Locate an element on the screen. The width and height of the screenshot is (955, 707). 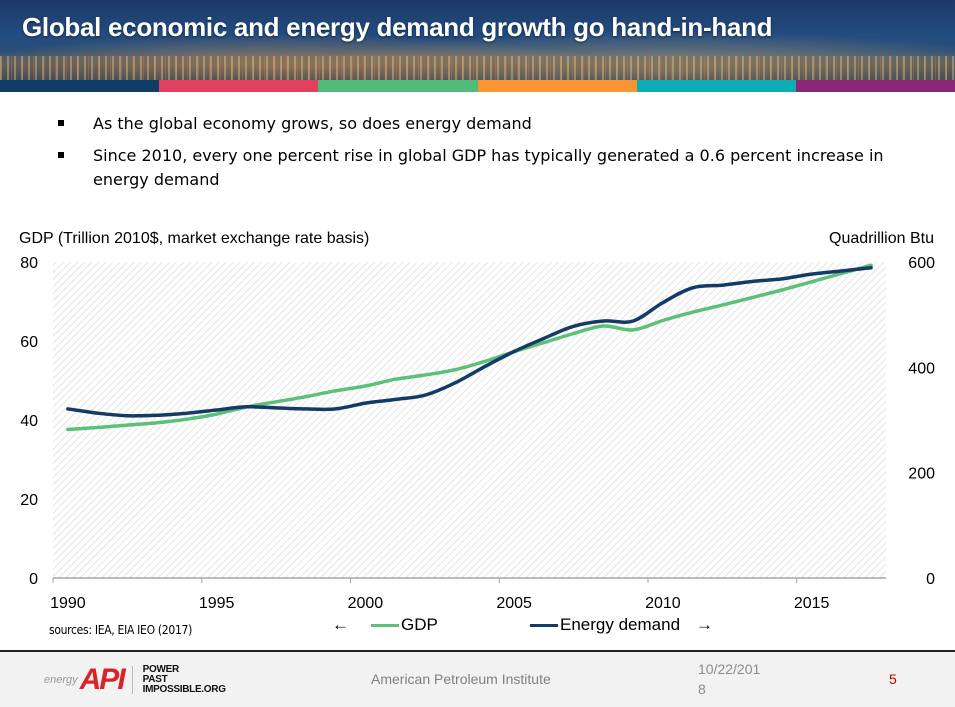
legend-swatch-gdp is located at coordinates (385, 625).